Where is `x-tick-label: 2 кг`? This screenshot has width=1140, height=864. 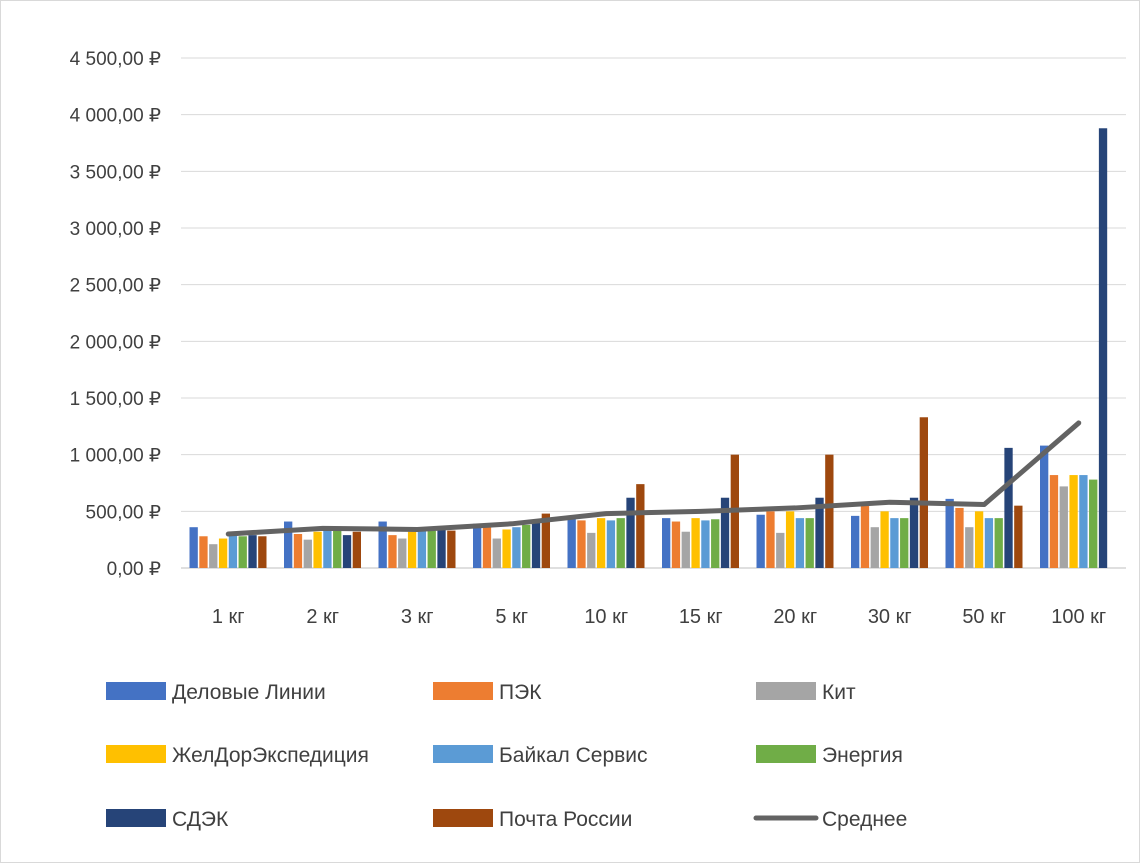 x-tick-label: 2 кг is located at coordinates (322, 617).